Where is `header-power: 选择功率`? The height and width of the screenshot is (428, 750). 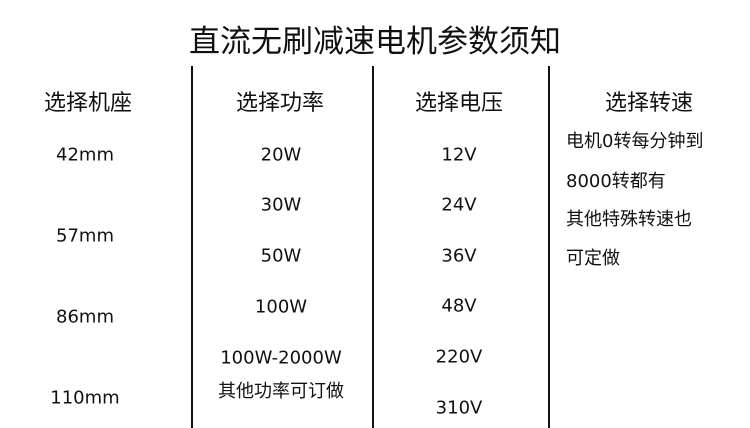 header-power: 选择功率 is located at coordinates (280, 103).